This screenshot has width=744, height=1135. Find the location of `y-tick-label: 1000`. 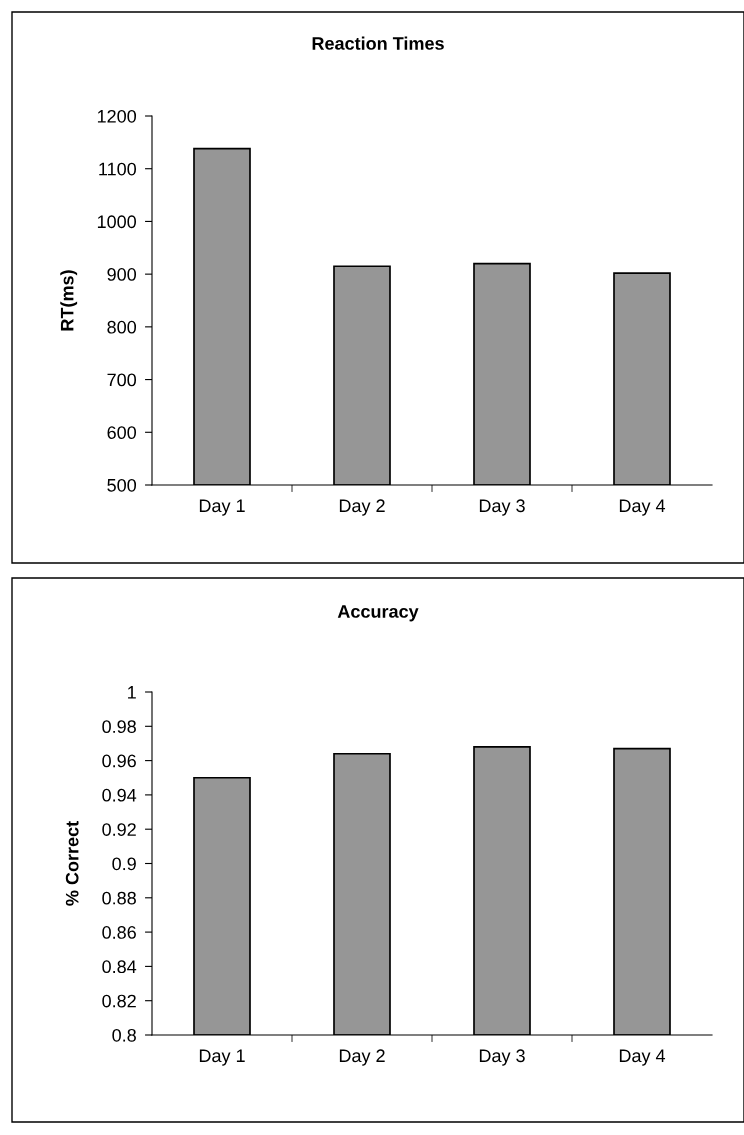

y-tick-label: 1000 is located at coordinates (117, 222).